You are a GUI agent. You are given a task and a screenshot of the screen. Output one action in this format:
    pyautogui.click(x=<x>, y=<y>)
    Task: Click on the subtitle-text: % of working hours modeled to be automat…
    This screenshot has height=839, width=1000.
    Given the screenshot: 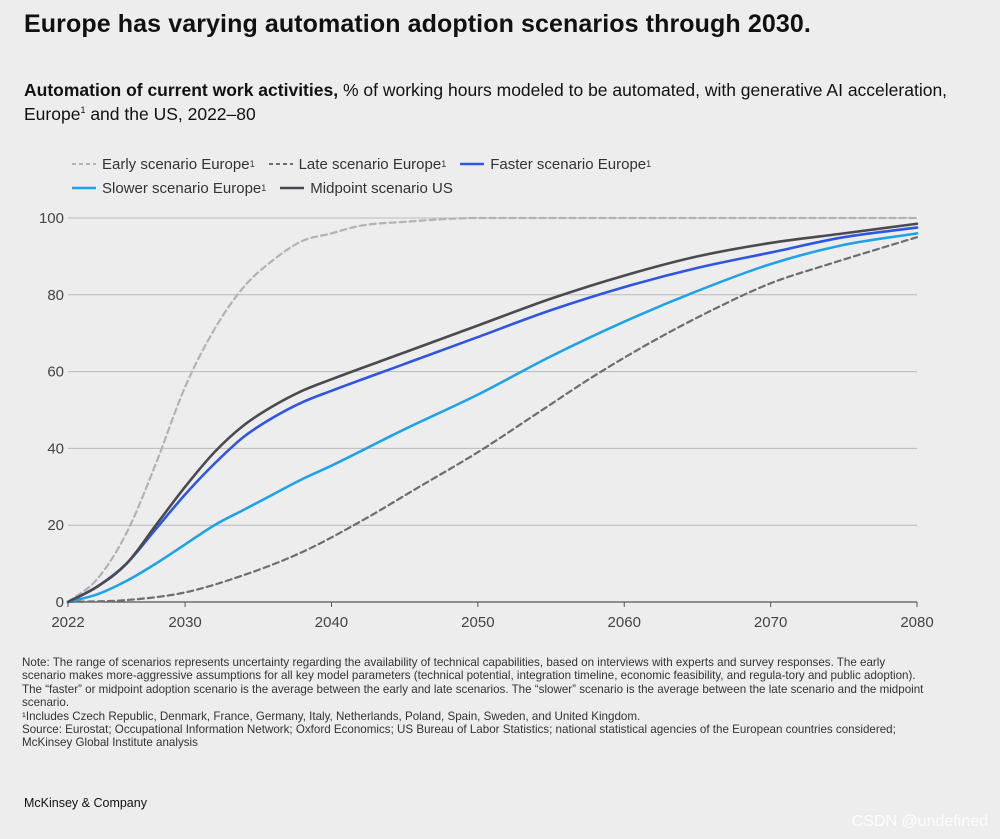 What is the action you would take?
    pyautogui.click(x=486, y=102)
    